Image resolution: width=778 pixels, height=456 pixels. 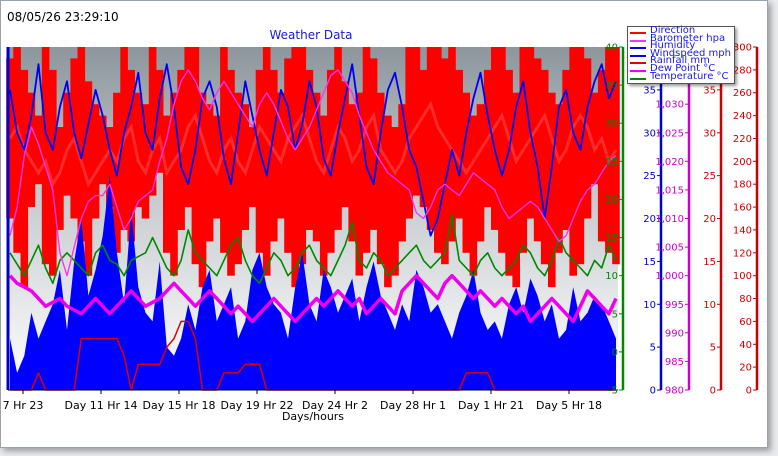 I want to click on x-tick-label: Day 11 Hr 14, so click(x=101, y=405).